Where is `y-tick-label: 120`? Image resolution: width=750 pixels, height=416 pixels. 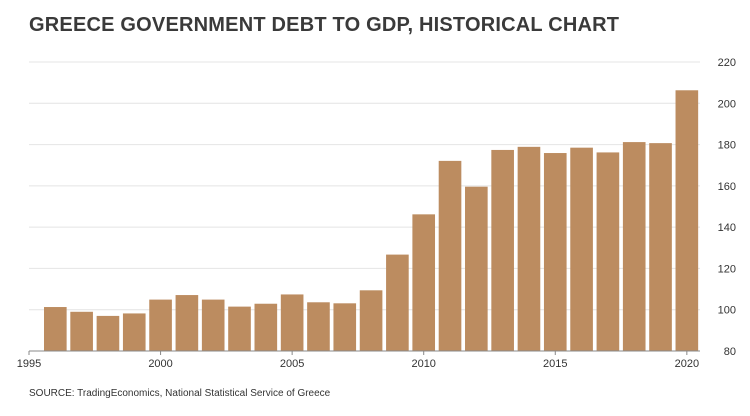 y-tick-label: 120 is located at coordinates (727, 269).